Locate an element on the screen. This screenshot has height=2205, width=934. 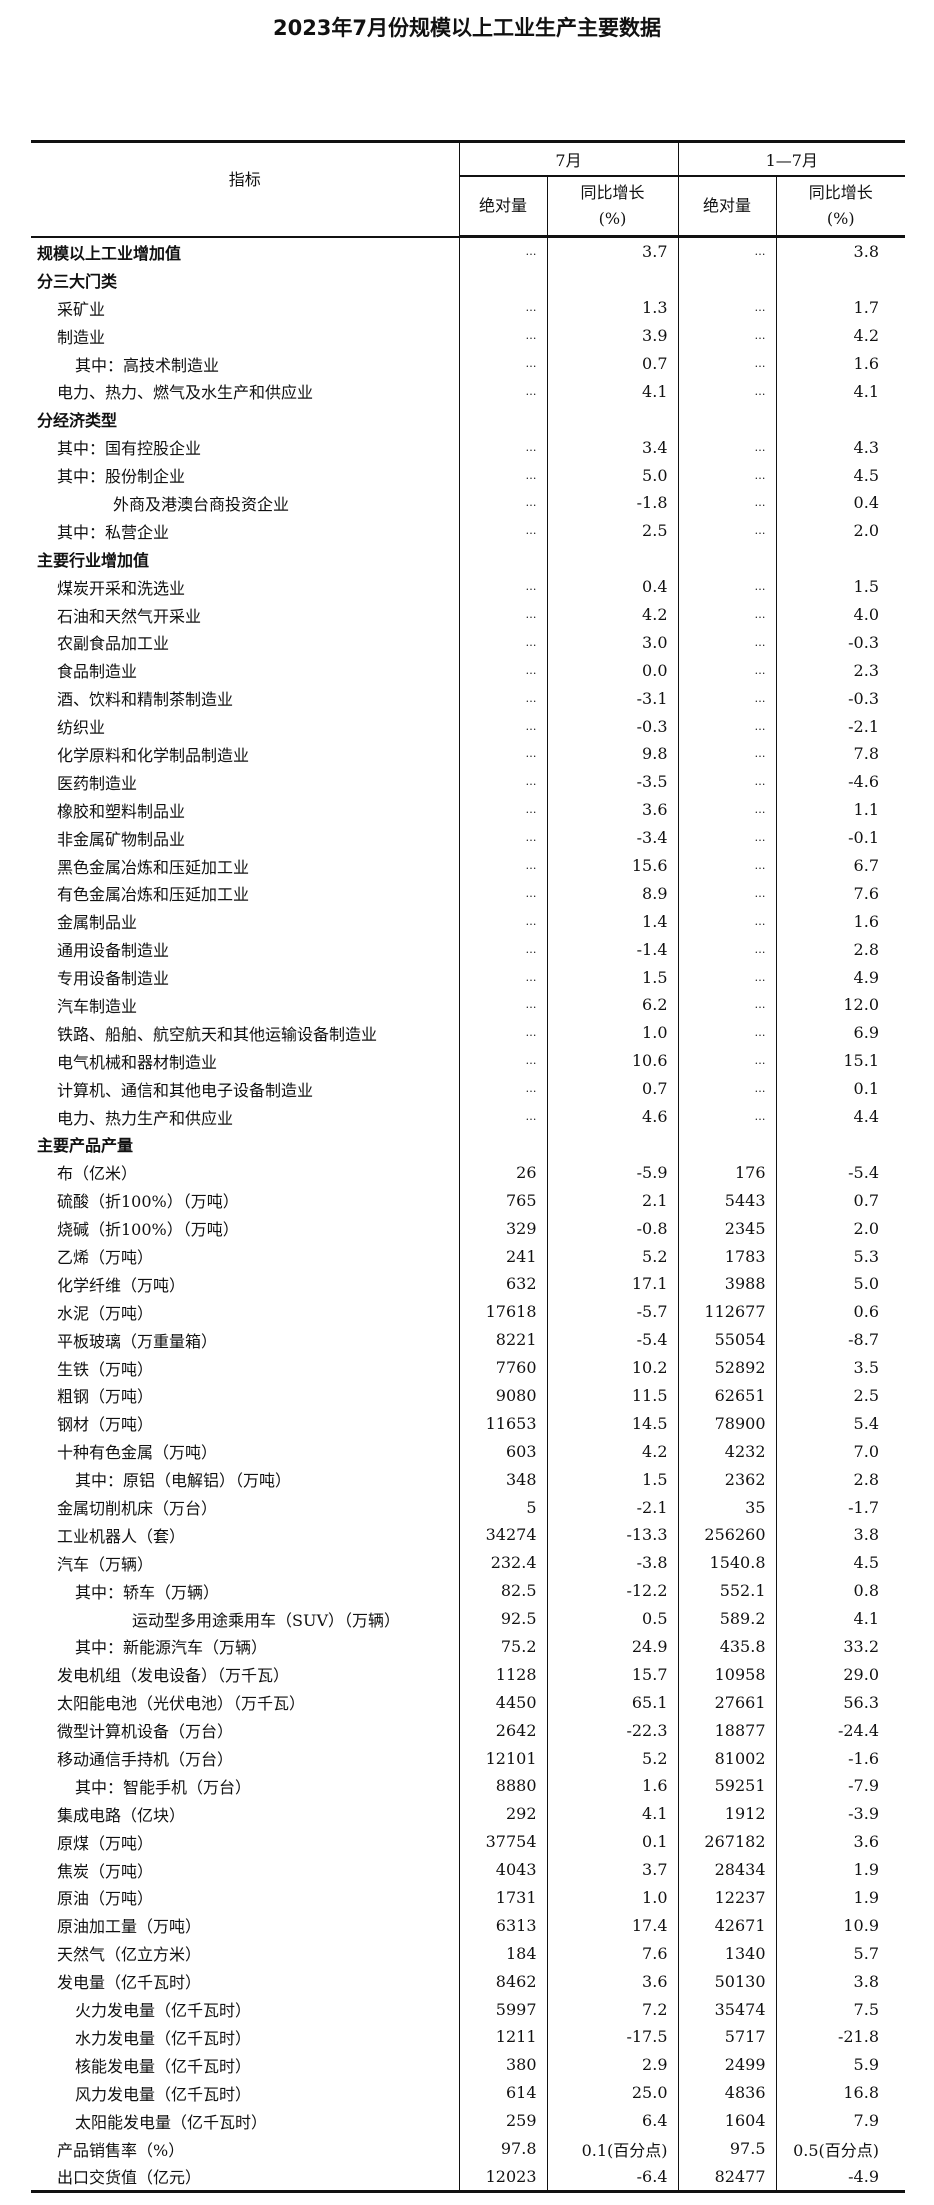
row-label: 制造业 is located at coordinates (81, 337).